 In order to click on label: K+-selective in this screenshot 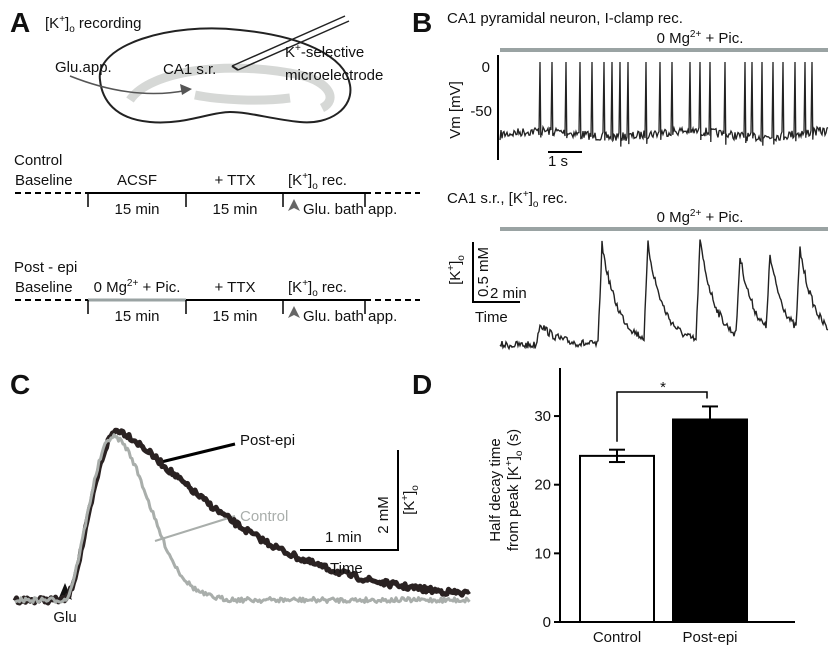, I will do `click(324, 52)`.